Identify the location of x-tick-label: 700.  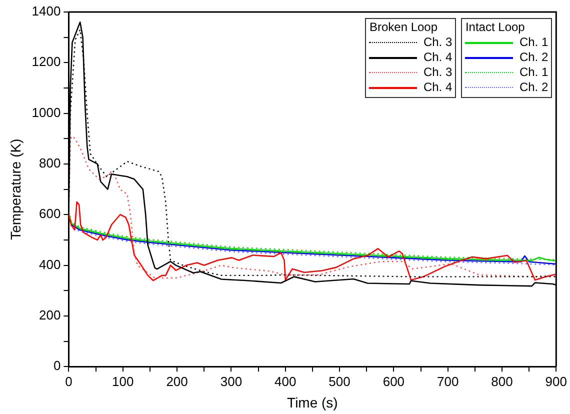
(447, 381).